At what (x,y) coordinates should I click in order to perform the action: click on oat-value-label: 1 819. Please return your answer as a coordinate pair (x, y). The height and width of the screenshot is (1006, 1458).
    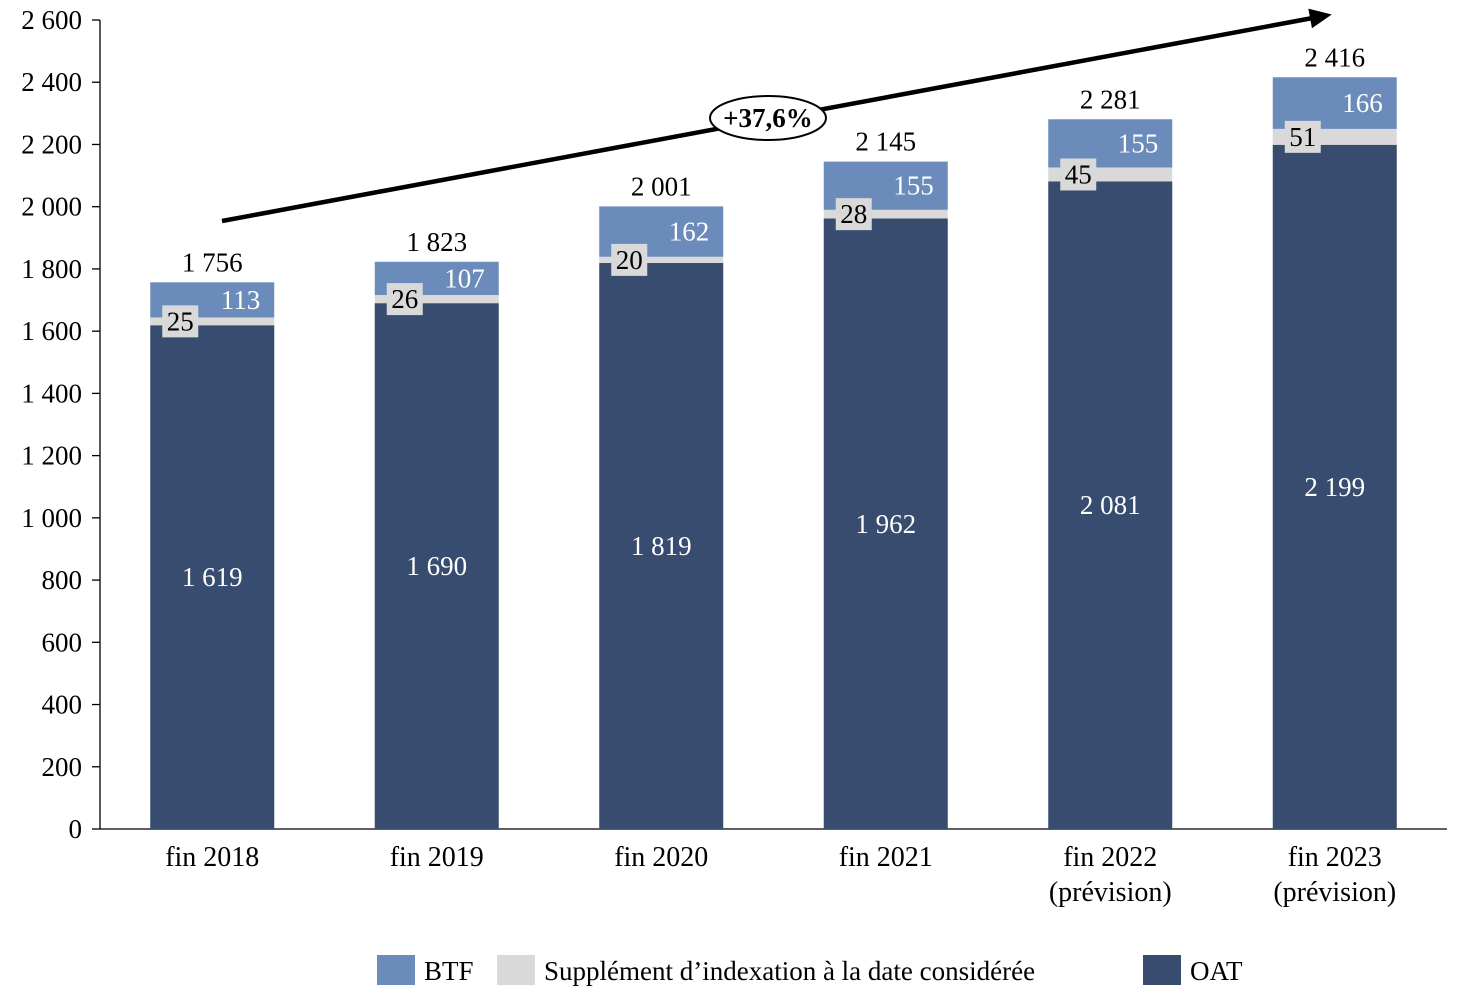
    Looking at the image, I should click on (661, 546).